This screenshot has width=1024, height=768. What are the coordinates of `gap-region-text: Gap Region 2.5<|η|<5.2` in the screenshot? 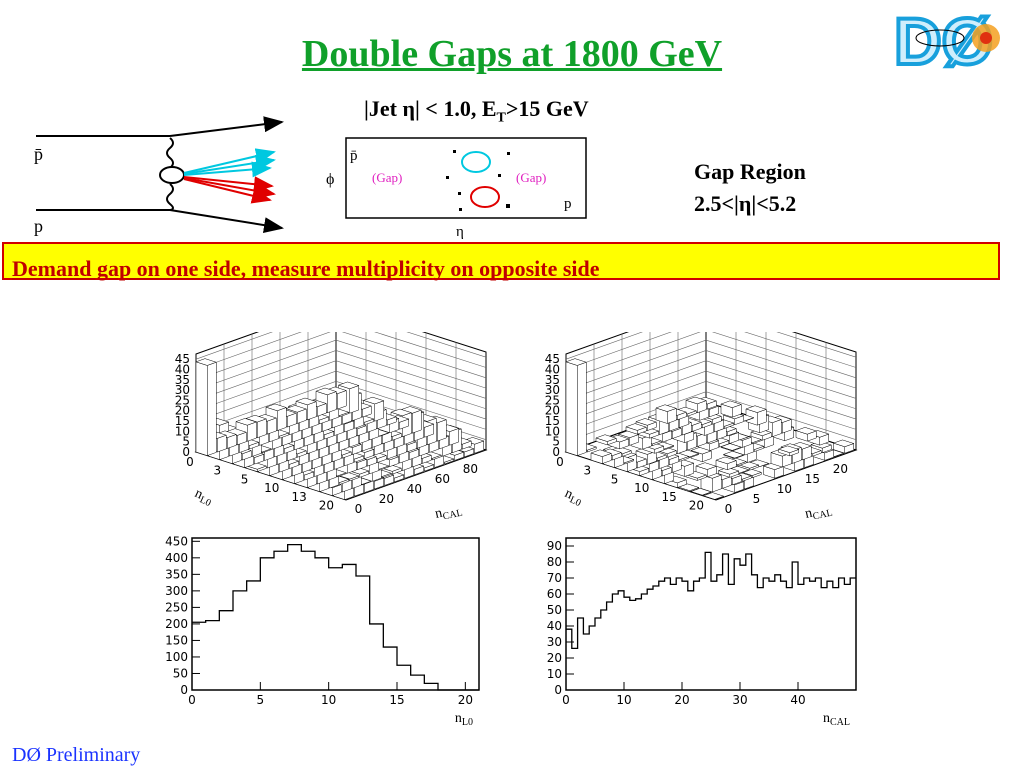 It's located at (750, 188).